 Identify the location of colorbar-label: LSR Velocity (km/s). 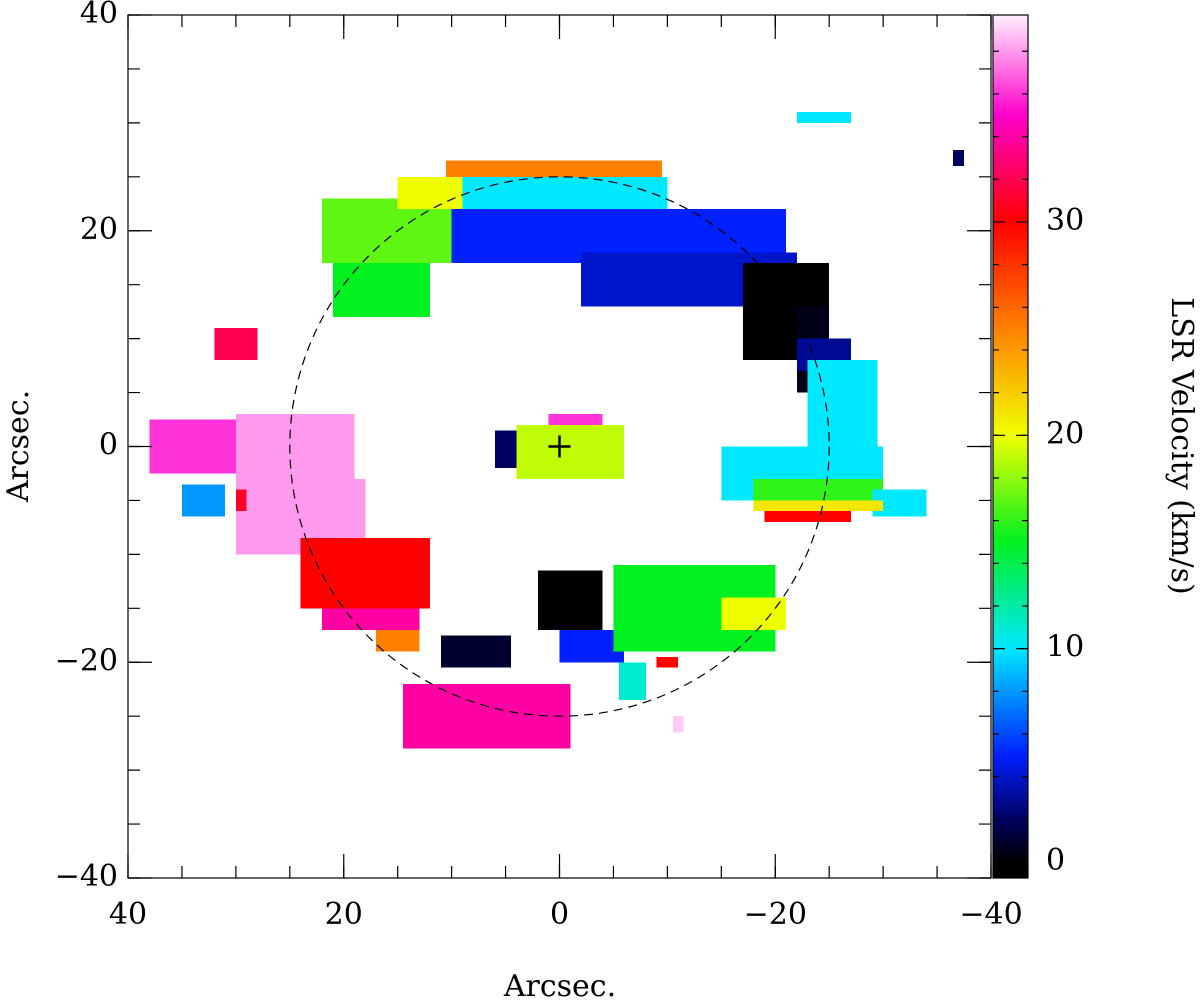
(1181, 445).